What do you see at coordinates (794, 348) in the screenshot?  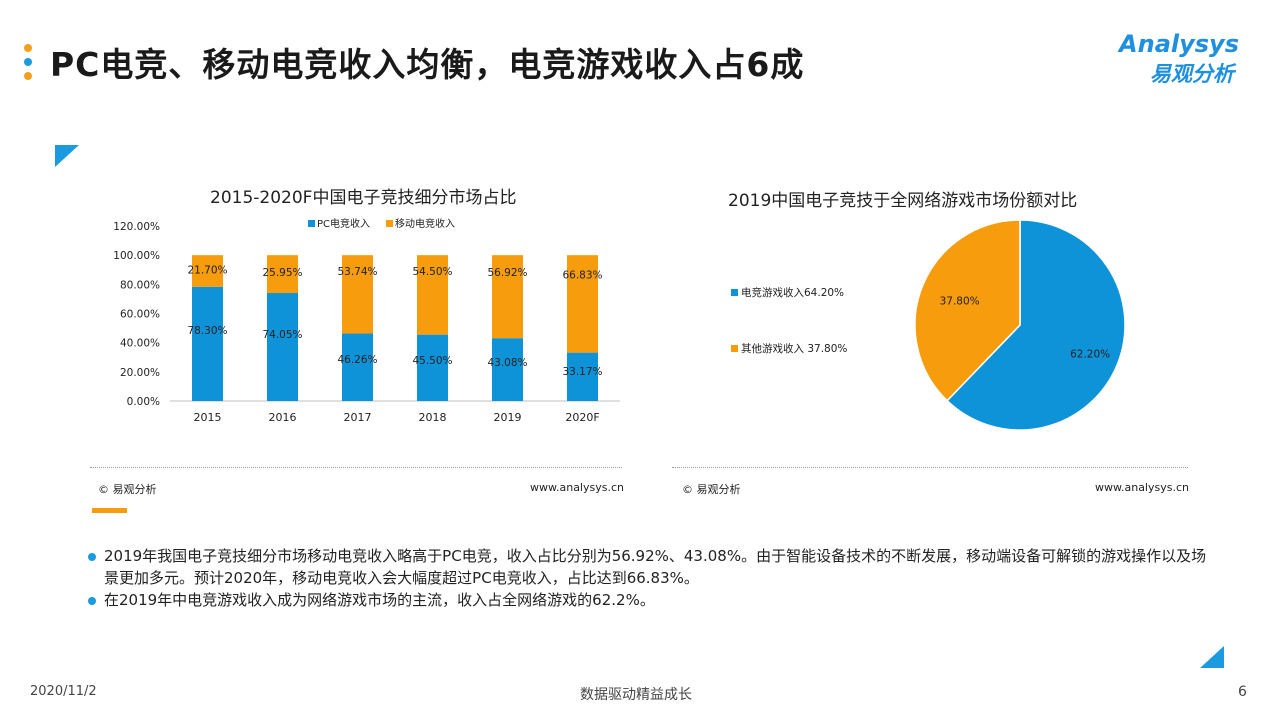 I see `legend-label: 其他游戏收入 37.80%` at bounding box center [794, 348].